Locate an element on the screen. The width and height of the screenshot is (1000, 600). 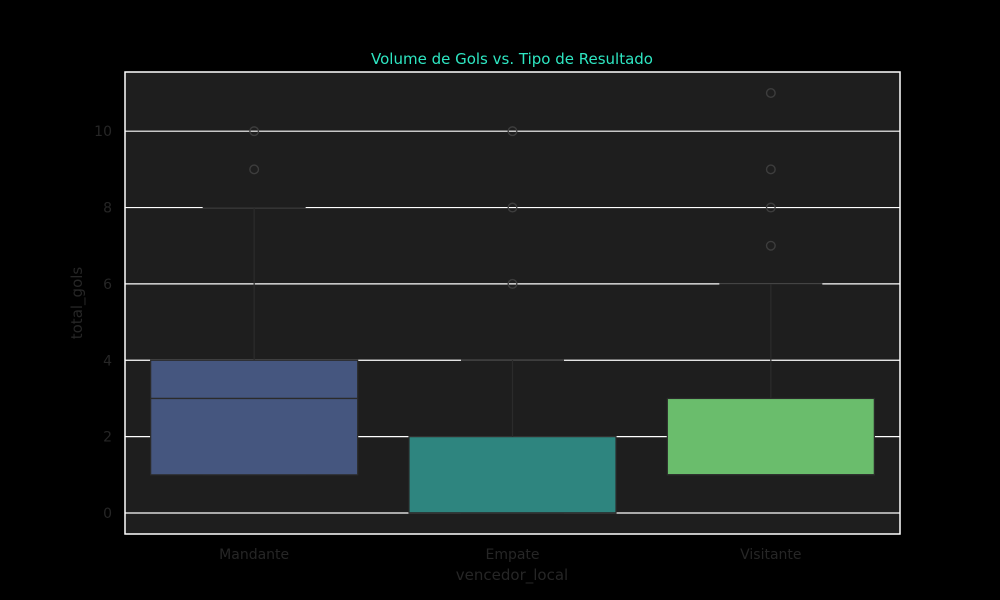
y-tick-label-4: 4 is located at coordinates (107, 361).